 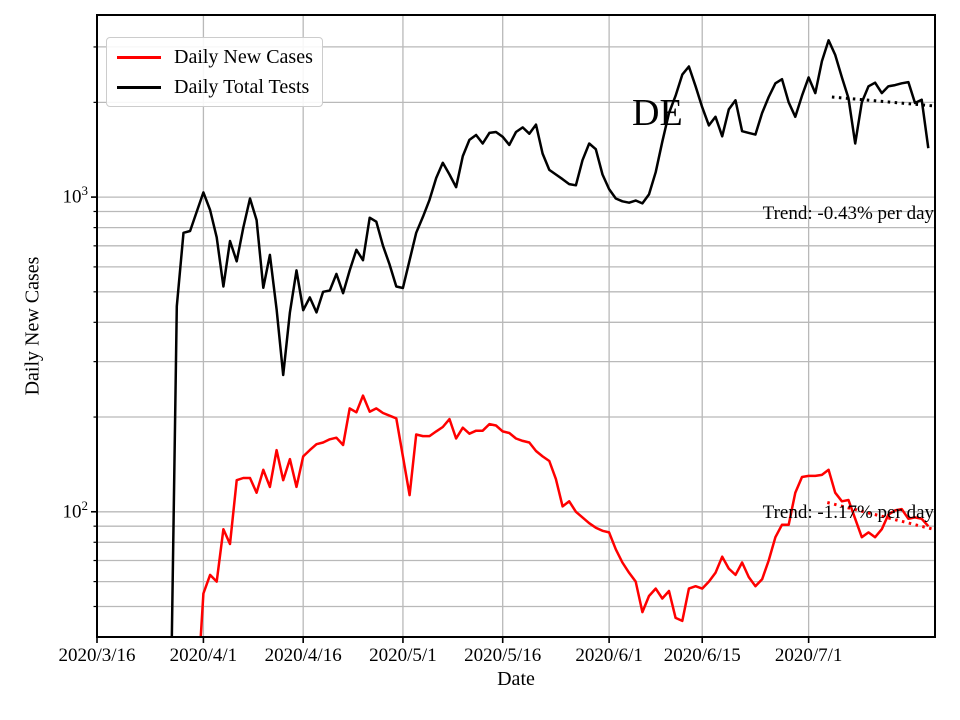 What do you see at coordinates (609, 655) in the screenshot?
I see `x-tick-label: 2020/6/1` at bounding box center [609, 655].